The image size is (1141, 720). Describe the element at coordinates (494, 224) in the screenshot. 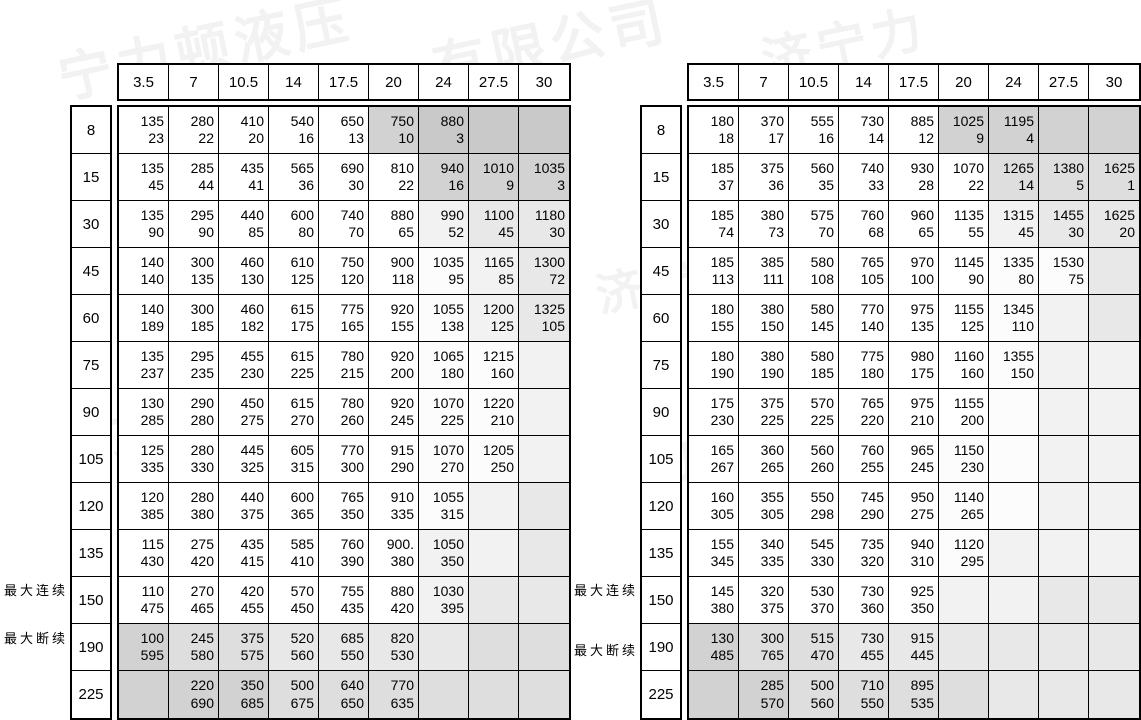

I see `data-cell: 1100 45` at that location.